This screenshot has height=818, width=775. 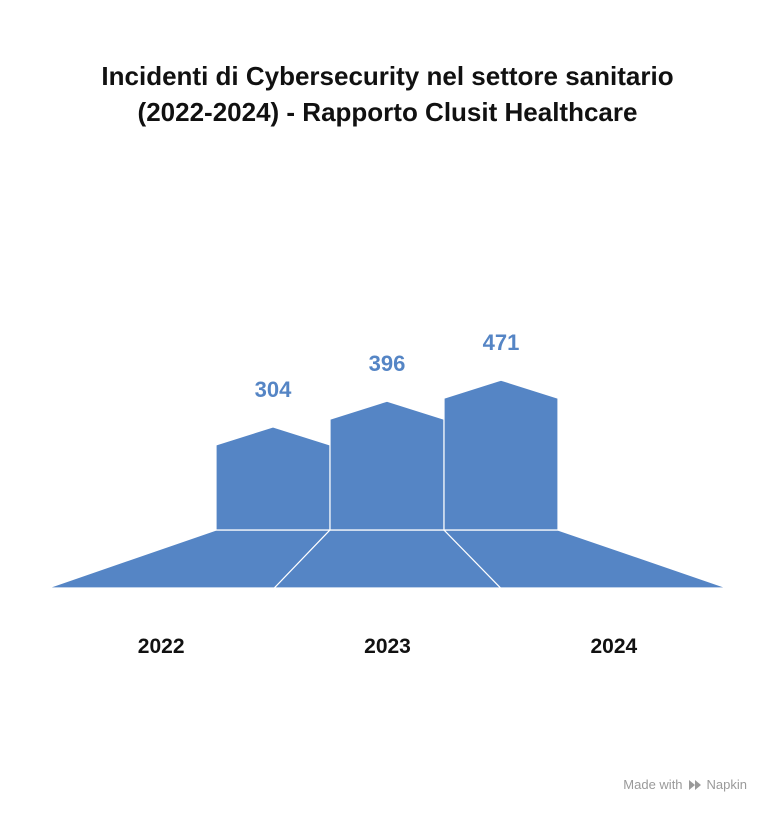 What do you see at coordinates (694, 784) in the screenshot?
I see `napkin-logo-icon` at bounding box center [694, 784].